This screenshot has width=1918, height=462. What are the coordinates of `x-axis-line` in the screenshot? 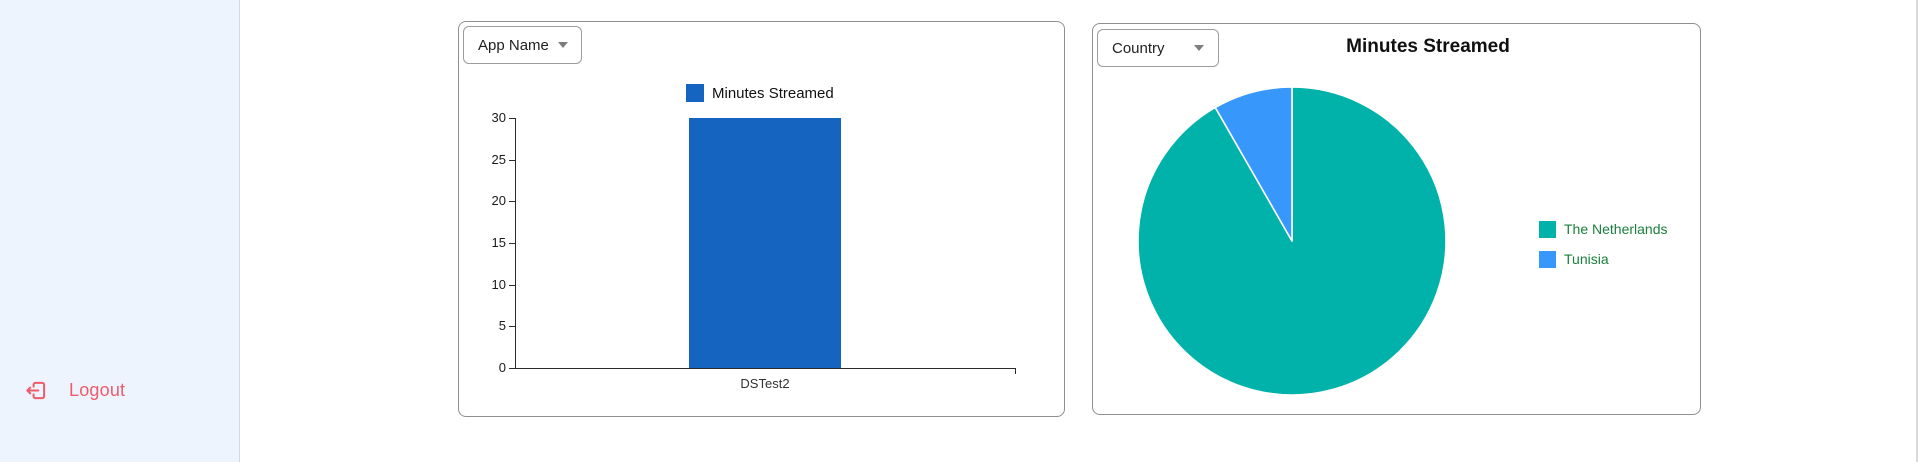 It's located at (765, 368).